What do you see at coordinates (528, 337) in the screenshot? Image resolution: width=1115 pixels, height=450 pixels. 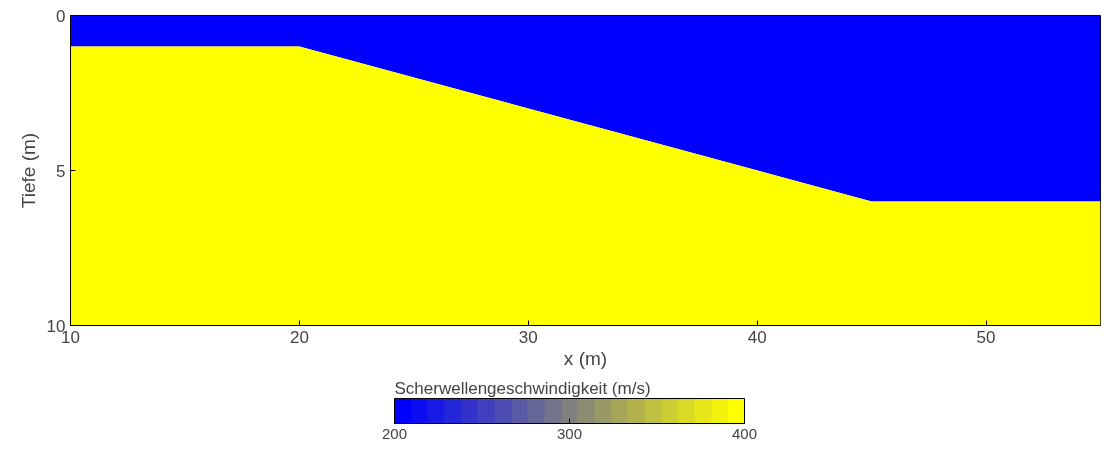 I see `x-tick-label: 30` at bounding box center [528, 337].